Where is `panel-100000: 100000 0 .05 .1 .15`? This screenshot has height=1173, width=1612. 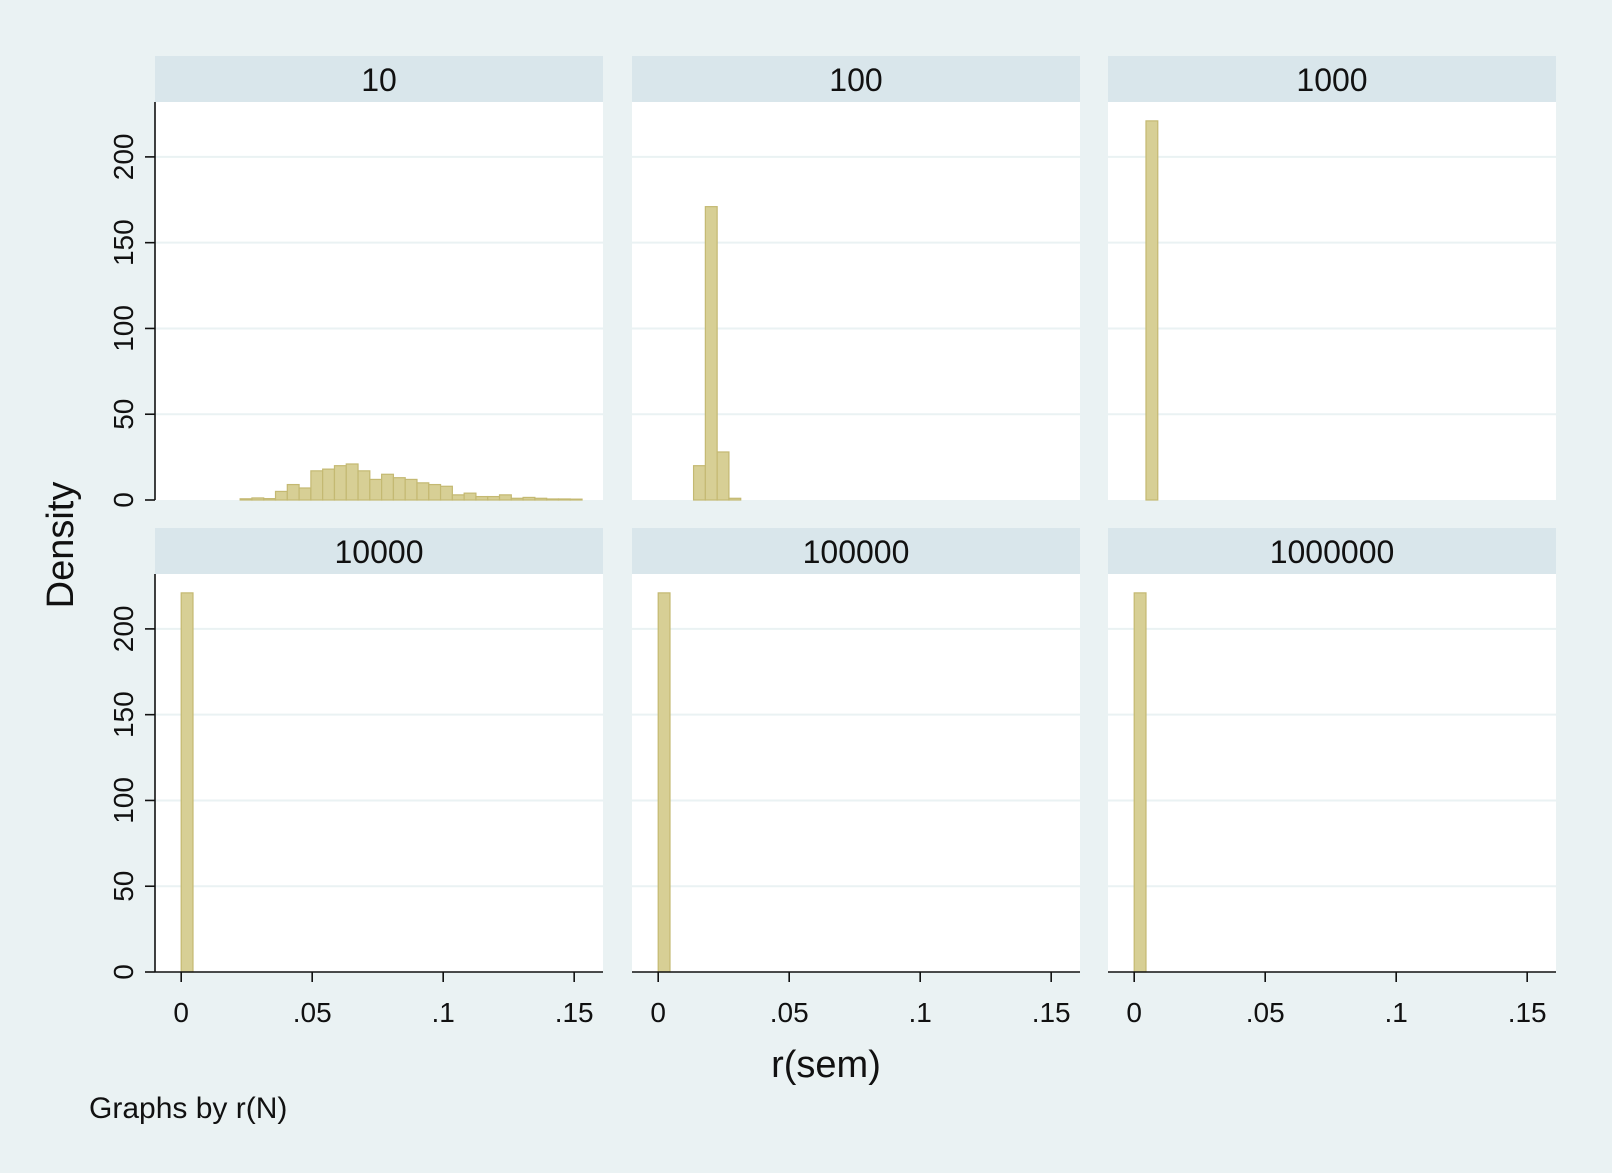 panel-100000: 100000 0 .05 .1 .15 is located at coordinates (856, 778).